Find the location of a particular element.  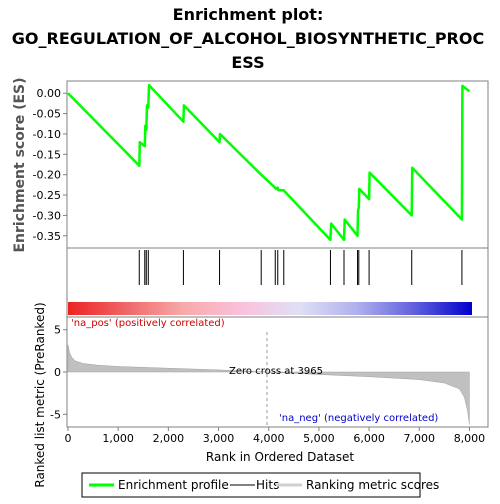

neg-correlated-label: 'na_neg' (negatively correlated) is located at coordinates (358, 418).